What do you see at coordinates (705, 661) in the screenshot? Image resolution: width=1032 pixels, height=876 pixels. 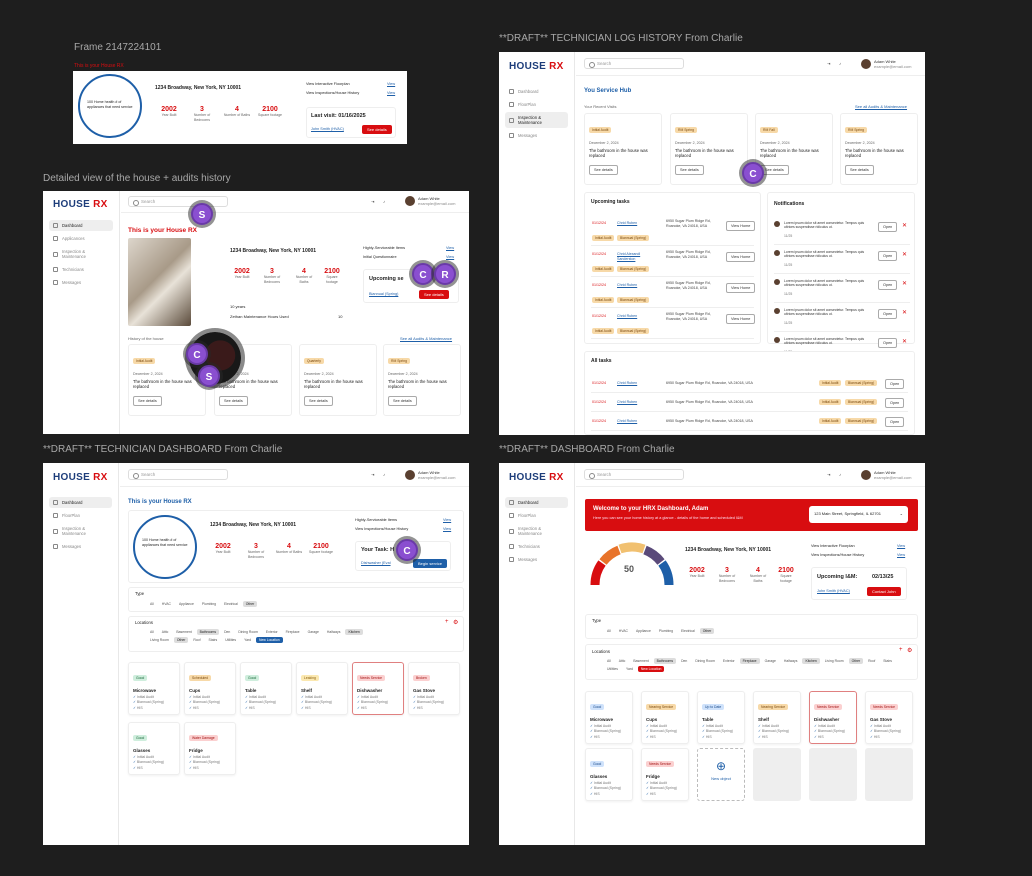 I see `filter-chip: Dining Room` at bounding box center [705, 661].